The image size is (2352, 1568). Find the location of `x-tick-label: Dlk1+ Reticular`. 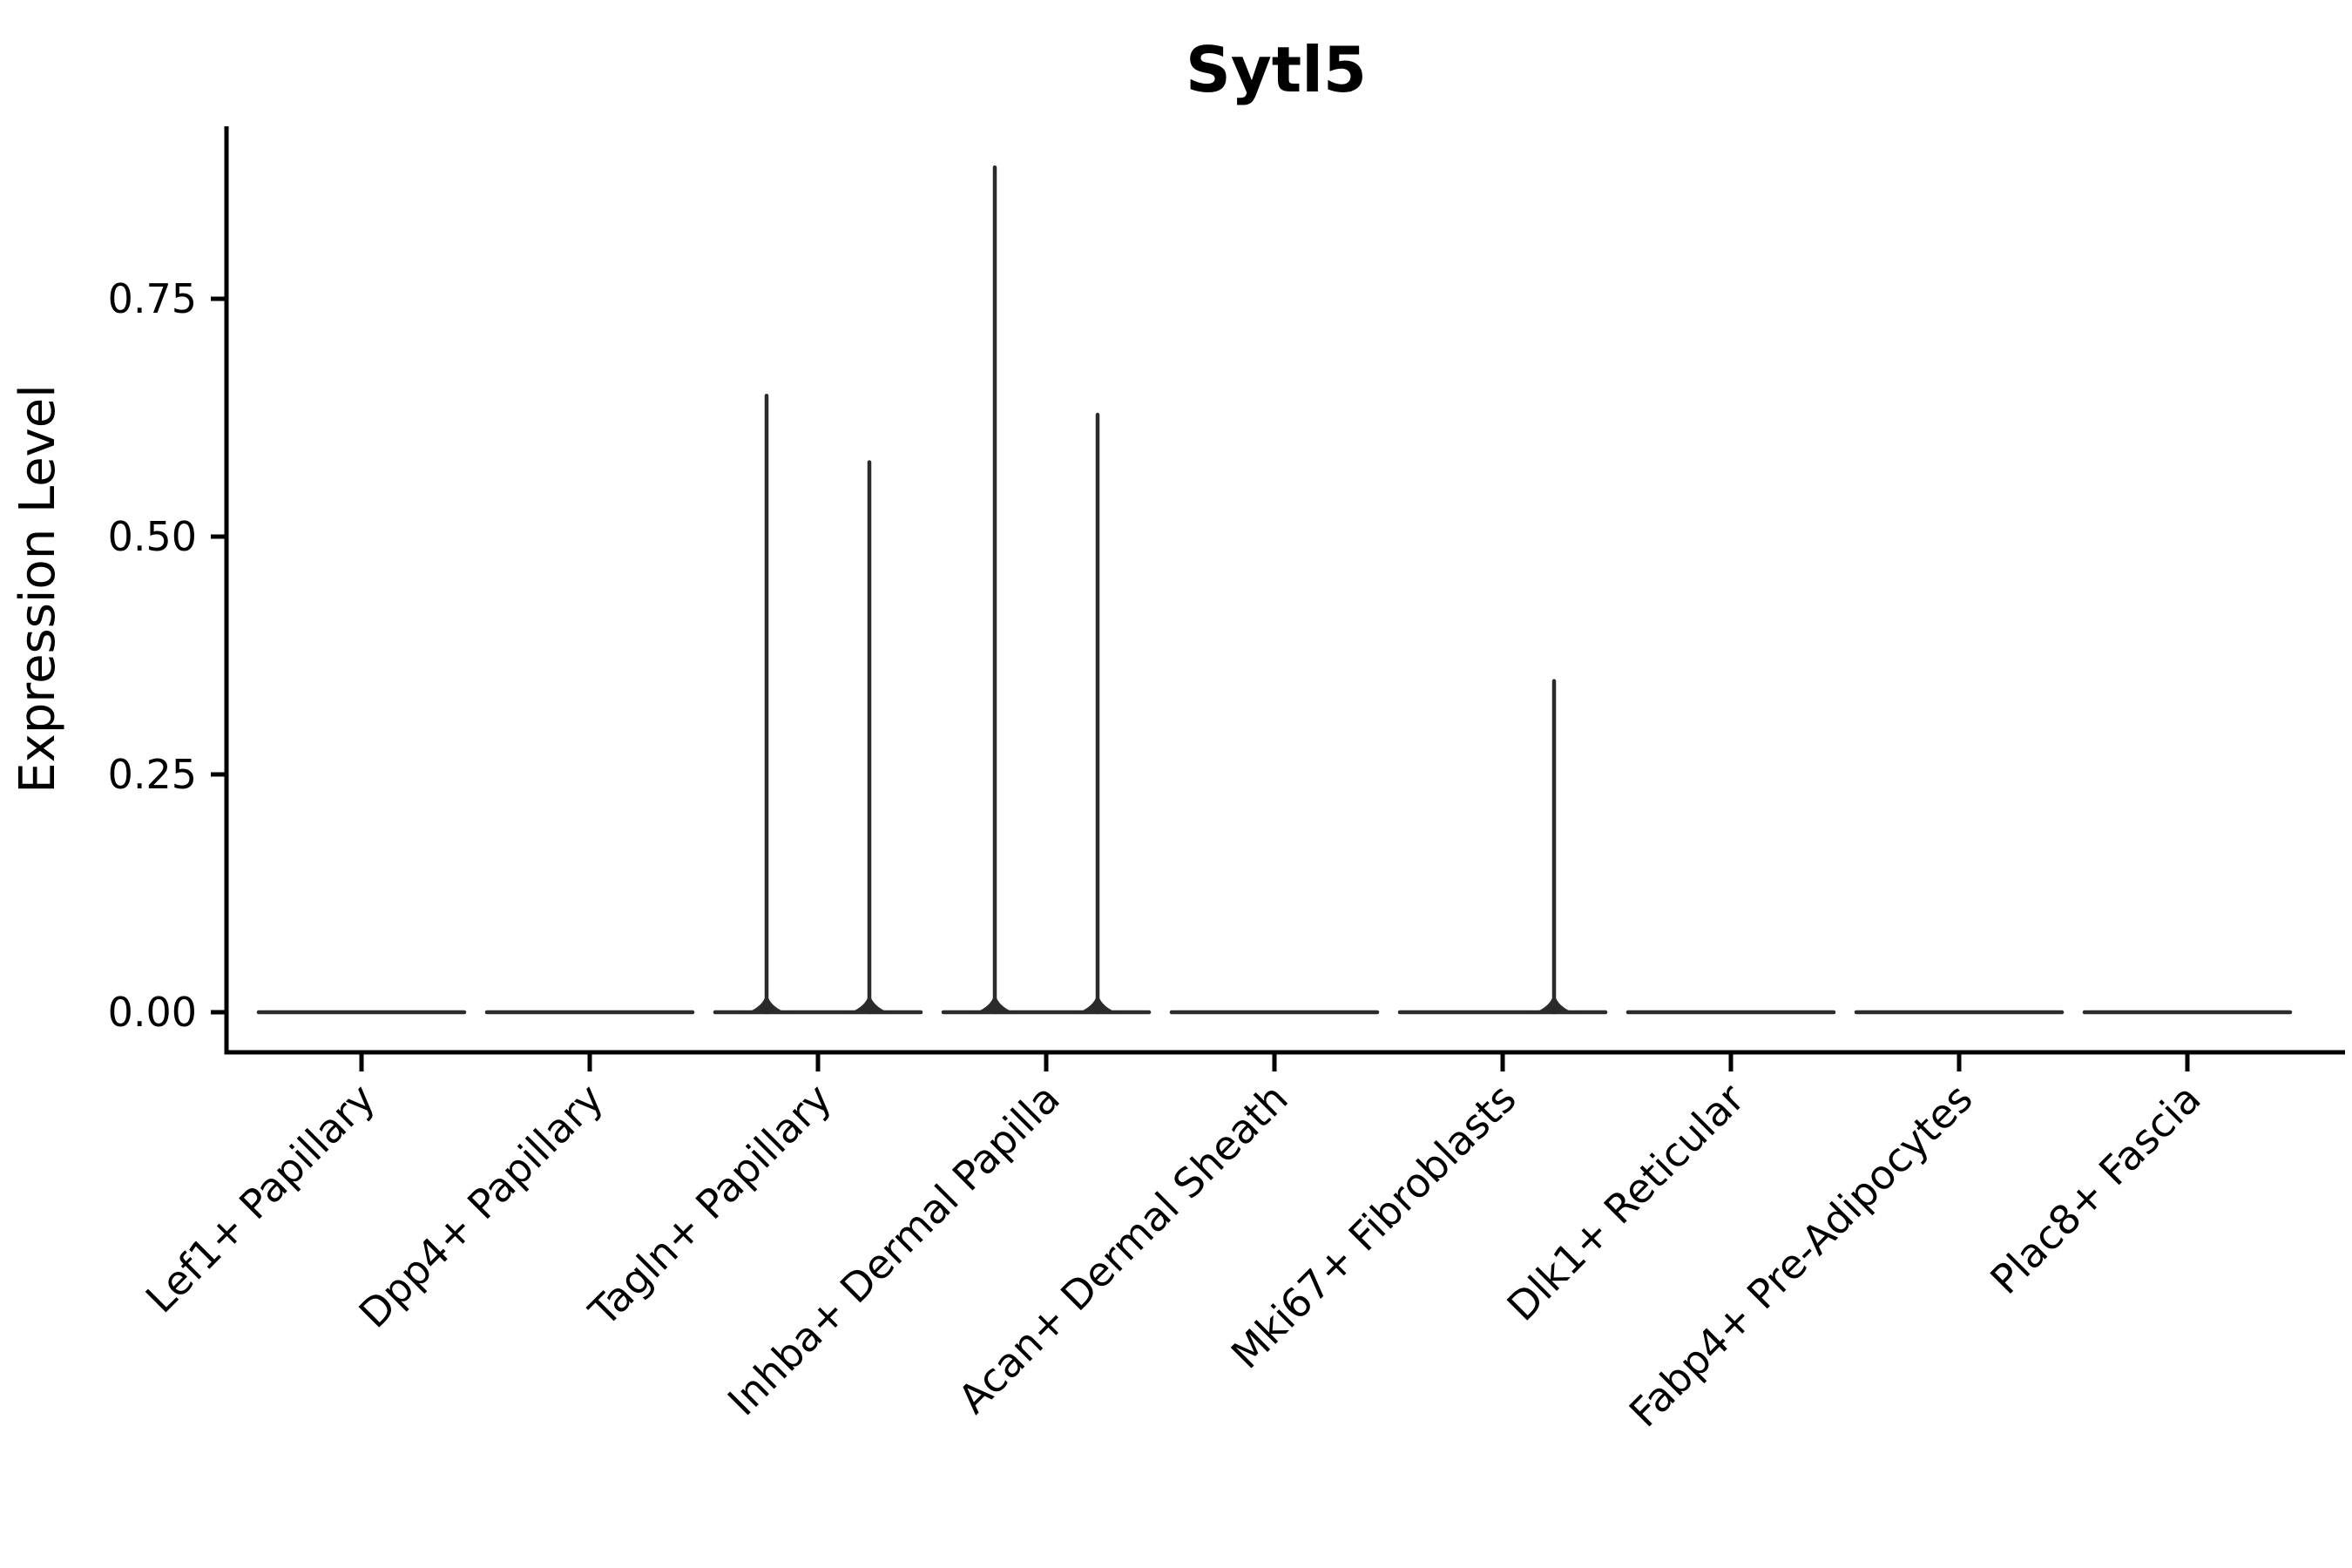

x-tick-label: Dlk1+ Reticular is located at coordinates (1626, 1202).